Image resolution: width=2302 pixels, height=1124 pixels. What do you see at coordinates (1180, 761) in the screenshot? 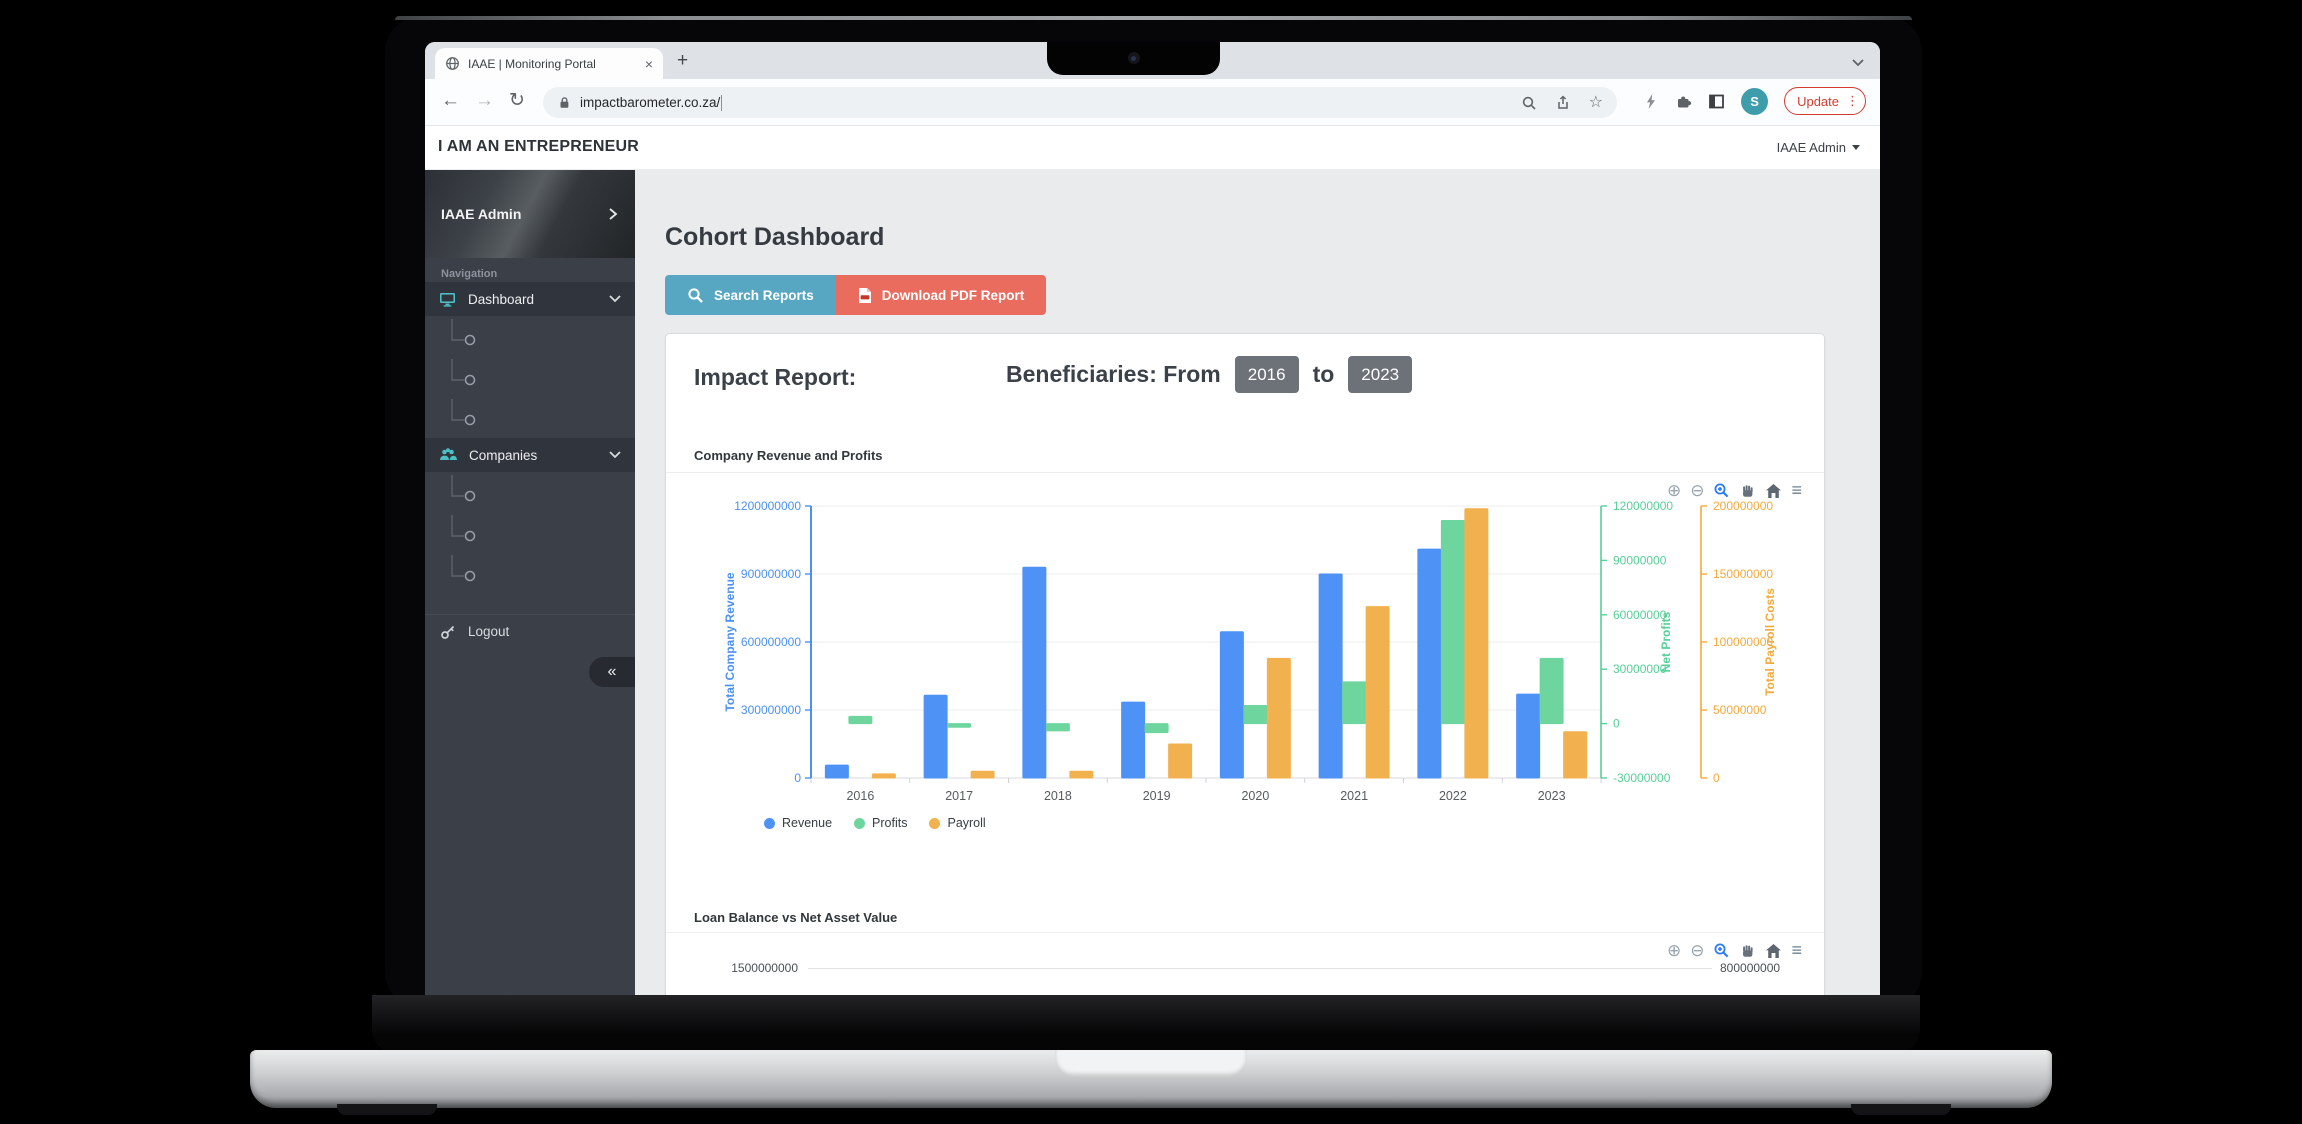
I see `bar-payroll-2019` at bounding box center [1180, 761].